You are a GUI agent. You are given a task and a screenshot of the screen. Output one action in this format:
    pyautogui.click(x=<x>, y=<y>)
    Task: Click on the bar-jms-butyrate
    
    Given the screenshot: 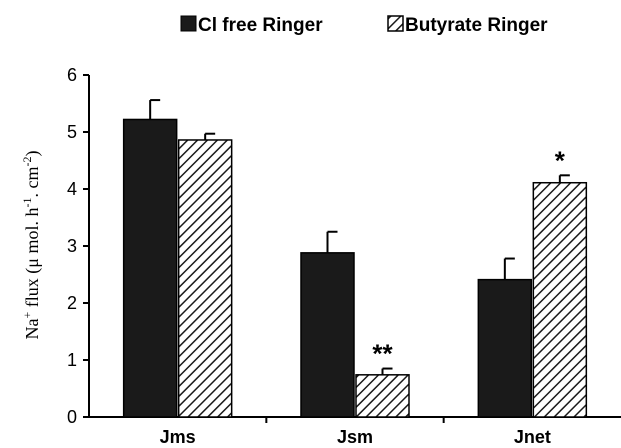 What is the action you would take?
    pyautogui.click(x=205, y=278)
    